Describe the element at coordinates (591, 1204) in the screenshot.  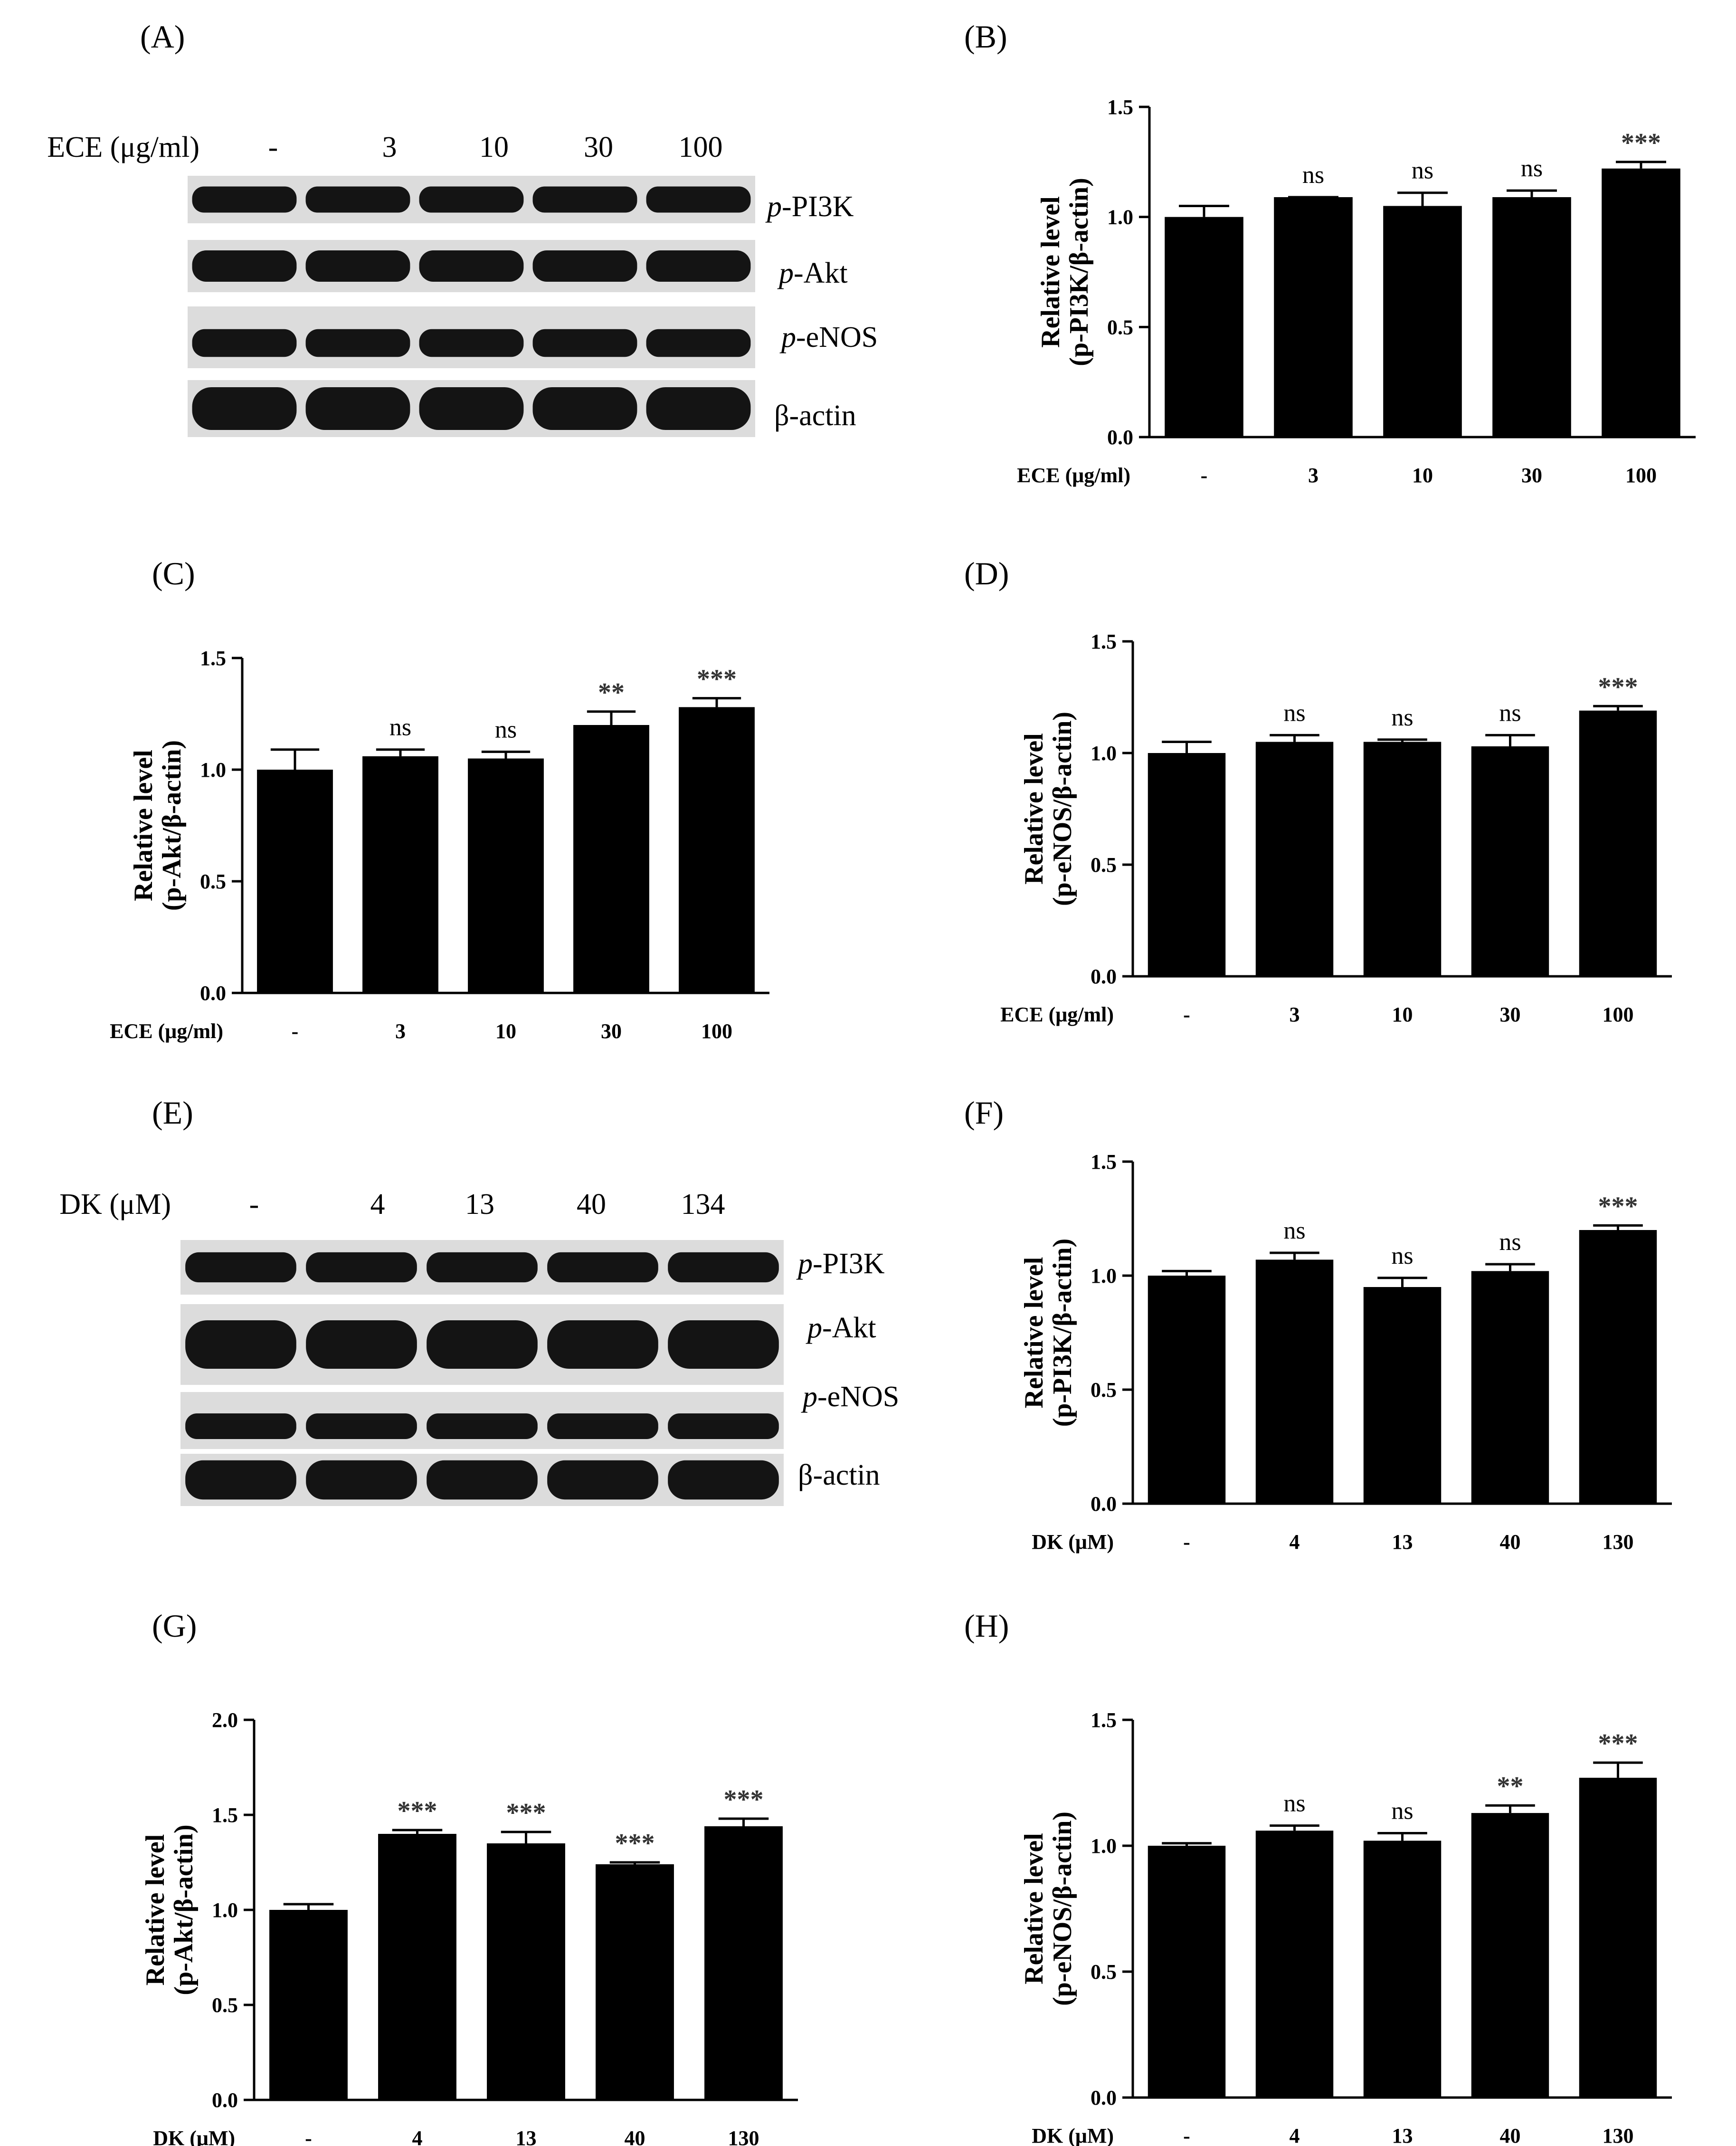
I see `lane-label-3: 40` at that location.